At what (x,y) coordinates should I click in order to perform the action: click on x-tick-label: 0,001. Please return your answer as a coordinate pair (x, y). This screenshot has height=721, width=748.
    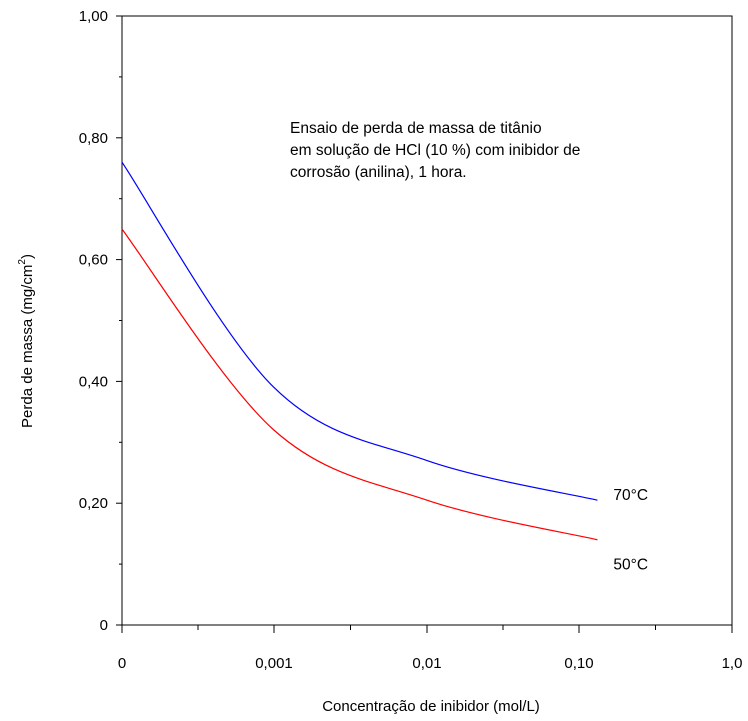
    Looking at the image, I should click on (274, 663).